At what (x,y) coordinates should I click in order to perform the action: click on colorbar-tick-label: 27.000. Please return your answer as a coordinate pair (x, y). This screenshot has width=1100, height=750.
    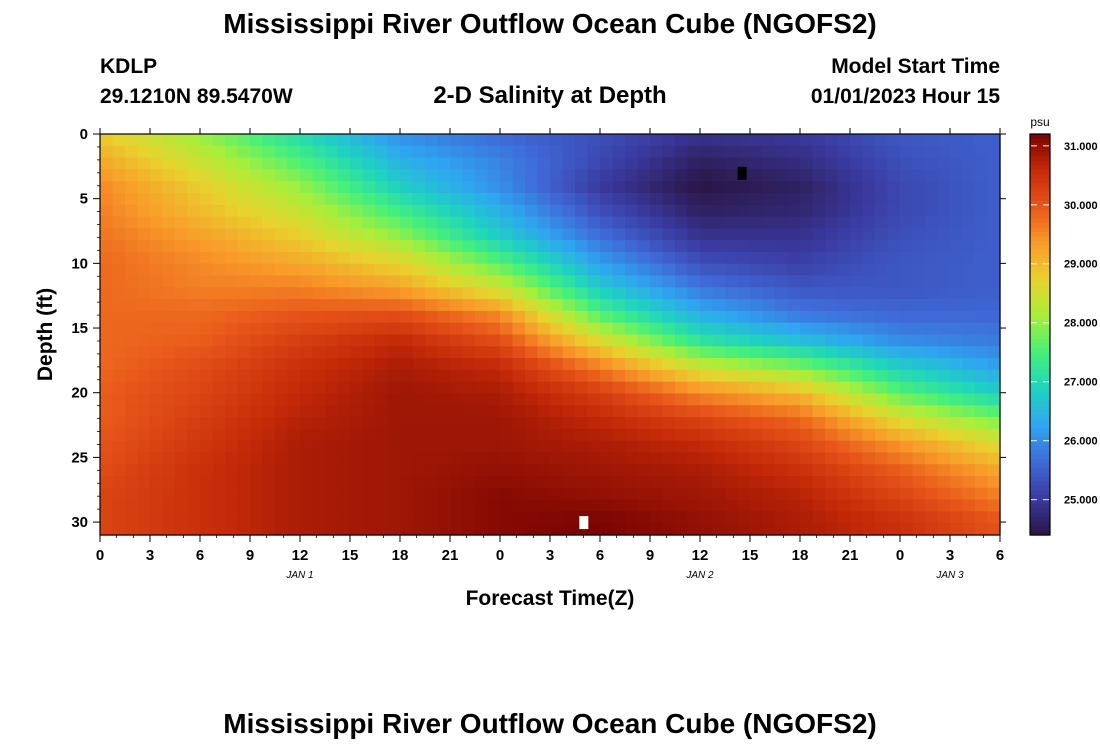
    Looking at the image, I should click on (1081, 383).